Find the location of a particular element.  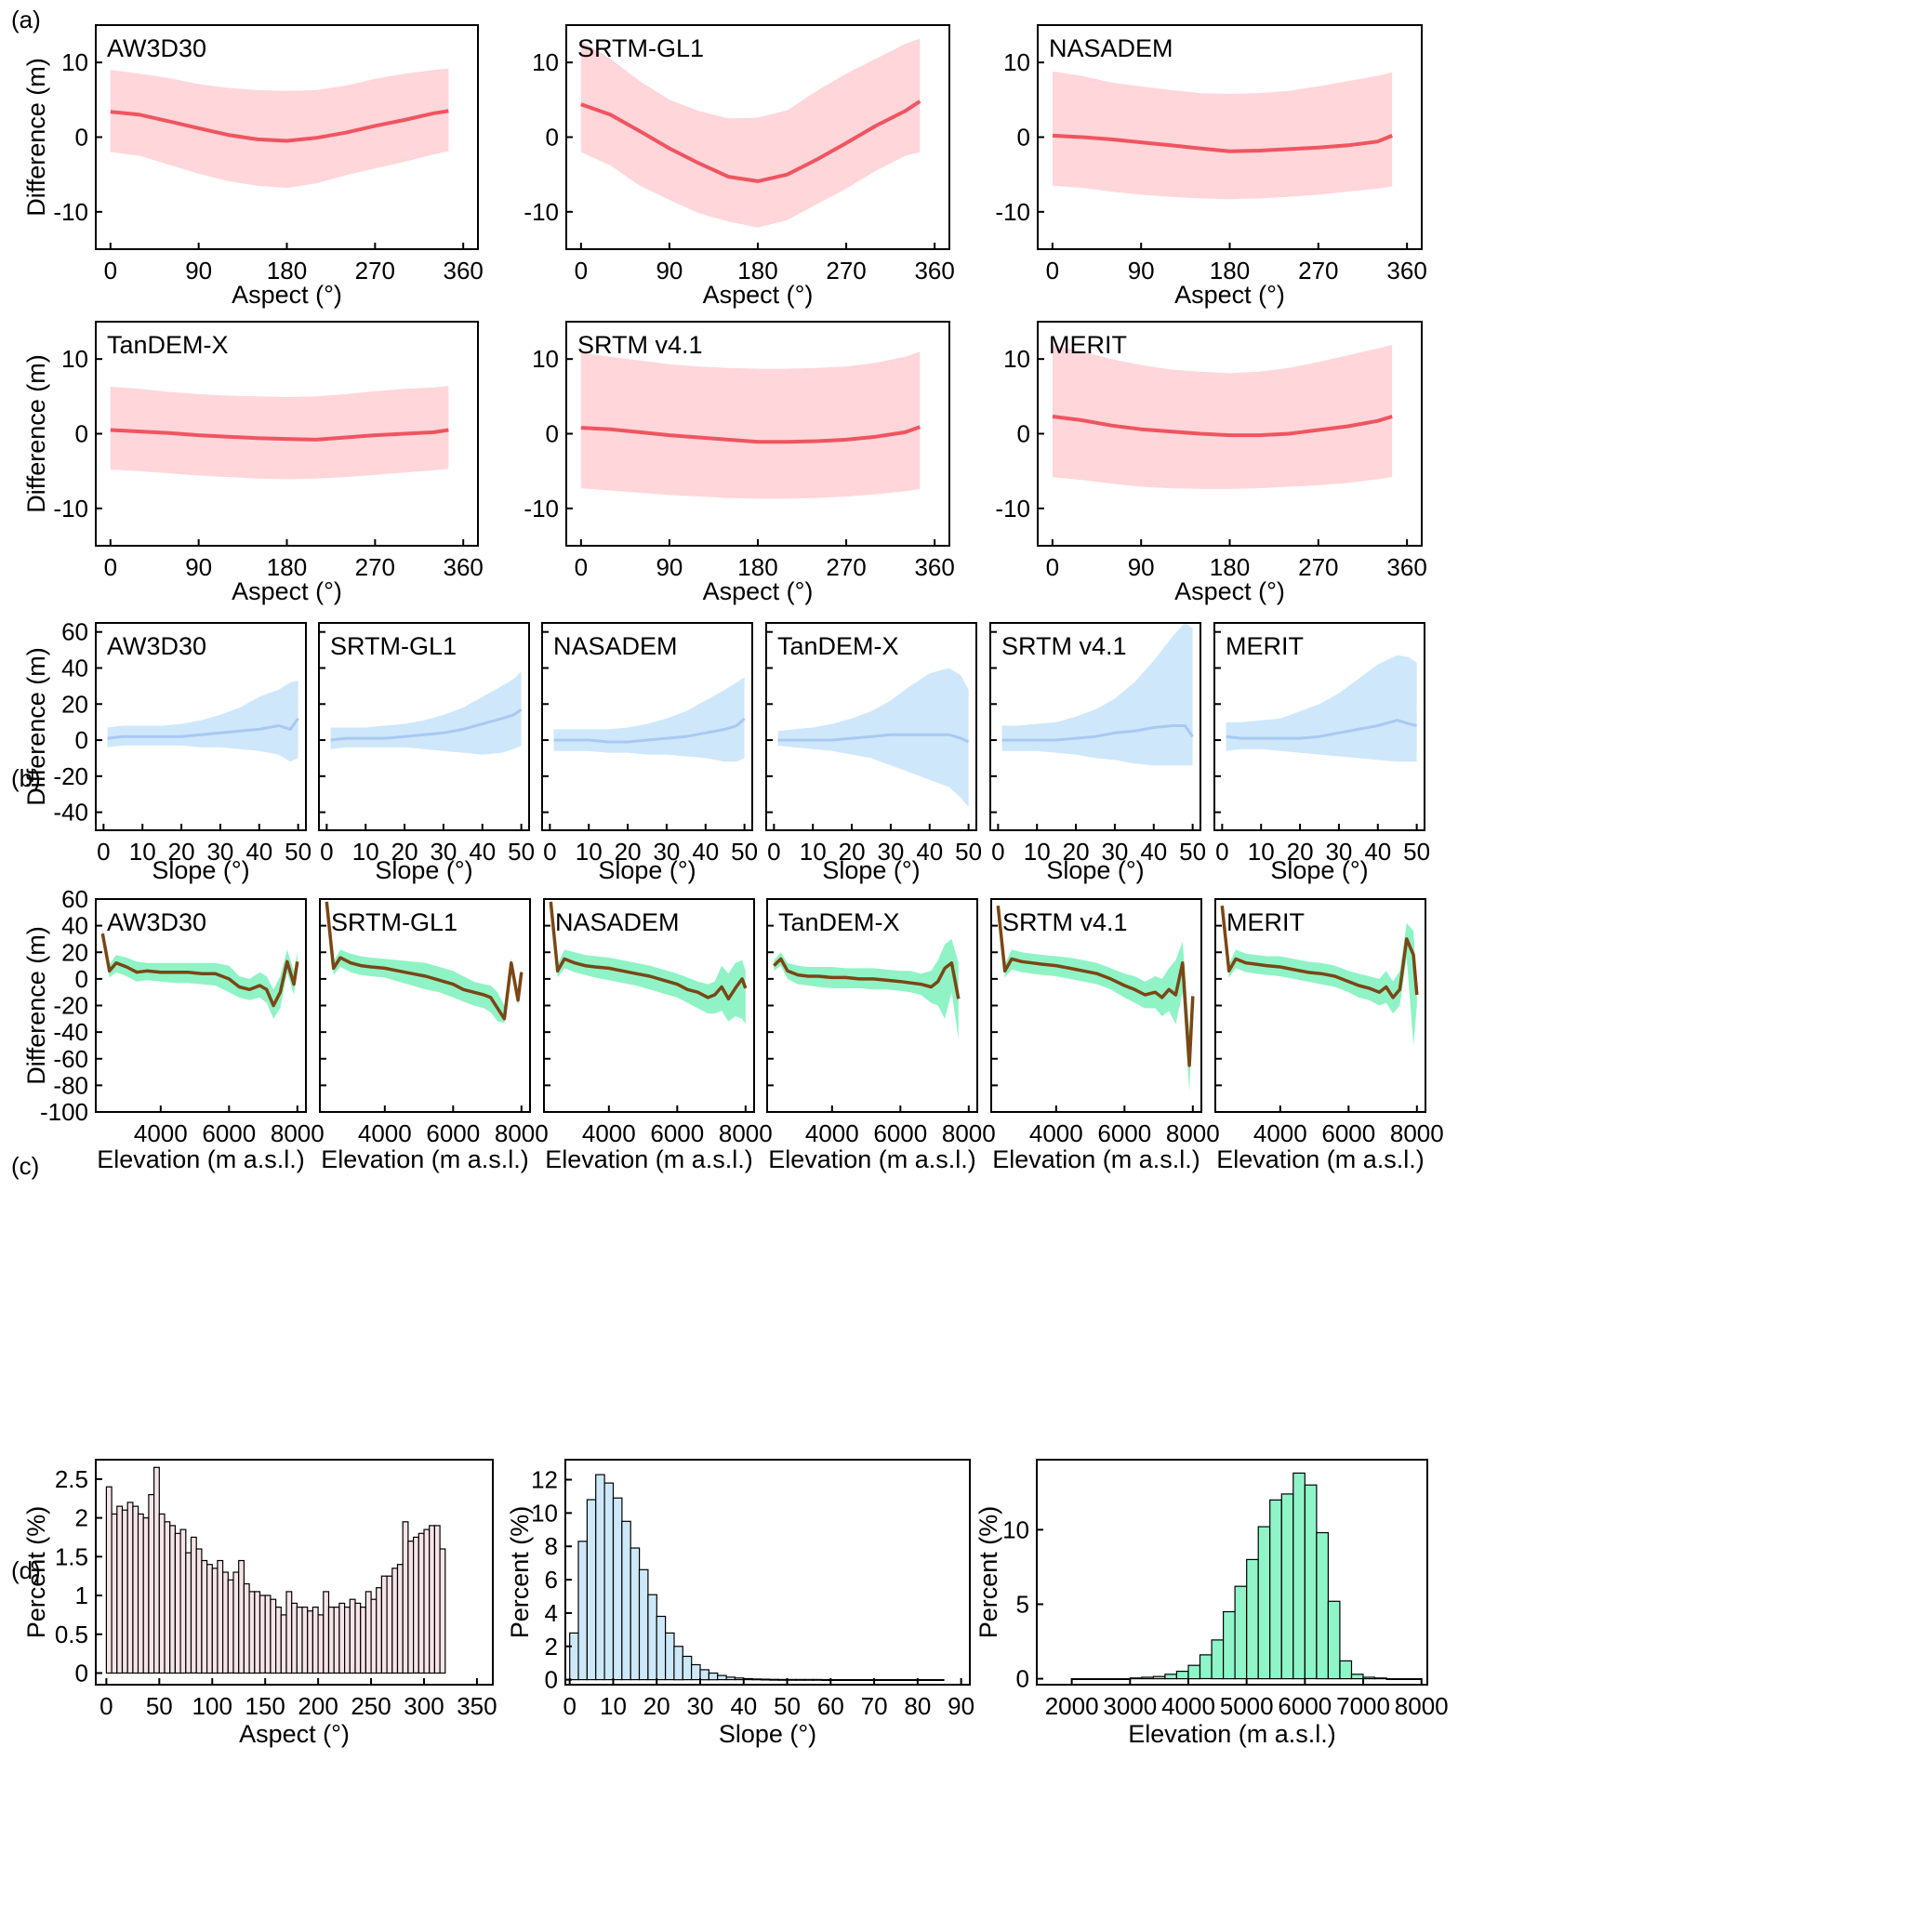

chart-c-tandem-x: 4000 6000 8000 TanDEM-X Elevation (m a.s.l.) is located at coordinates (881, 1036).